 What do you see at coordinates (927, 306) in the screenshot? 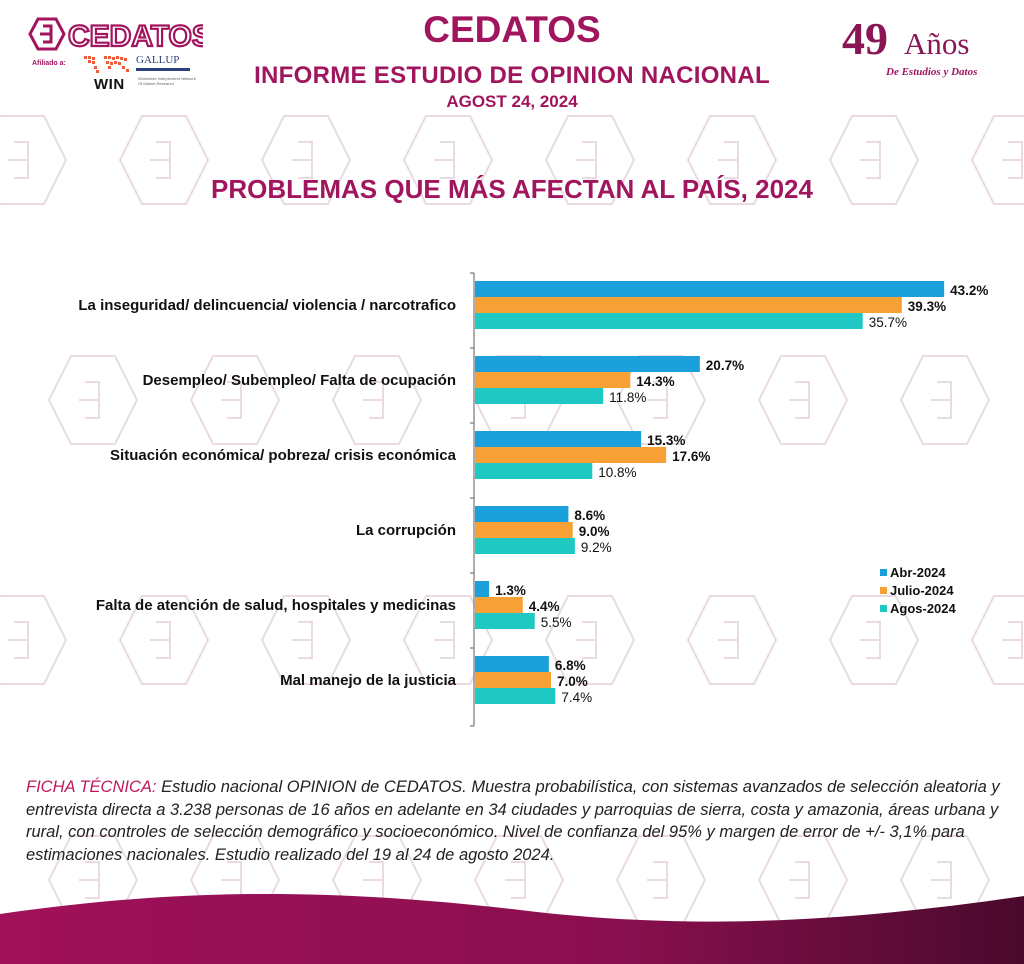
I see `value-label: 39.3%` at bounding box center [927, 306].